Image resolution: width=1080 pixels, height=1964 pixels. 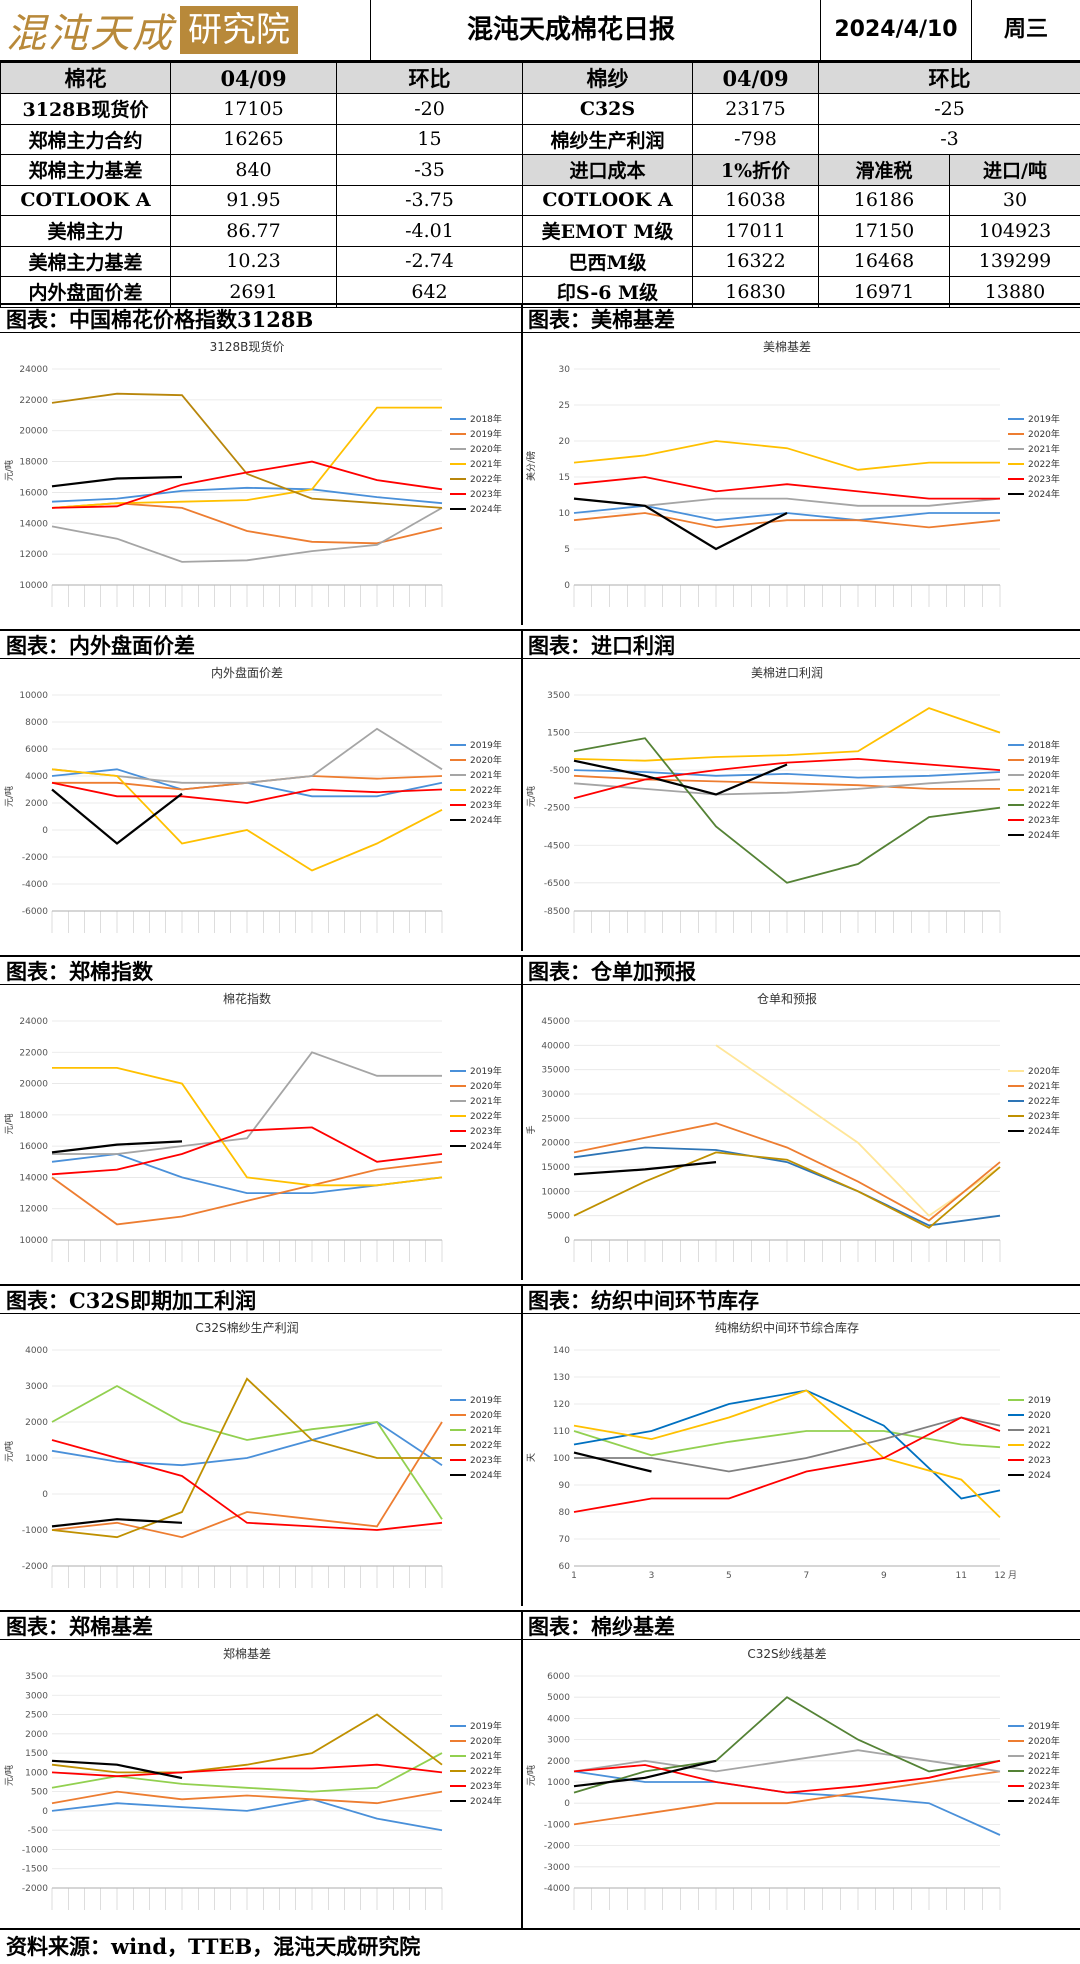 What do you see at coordinates (254, 261) in the screenshot?
I see `table-cell: 10.23` at bounding box center [254, 261].